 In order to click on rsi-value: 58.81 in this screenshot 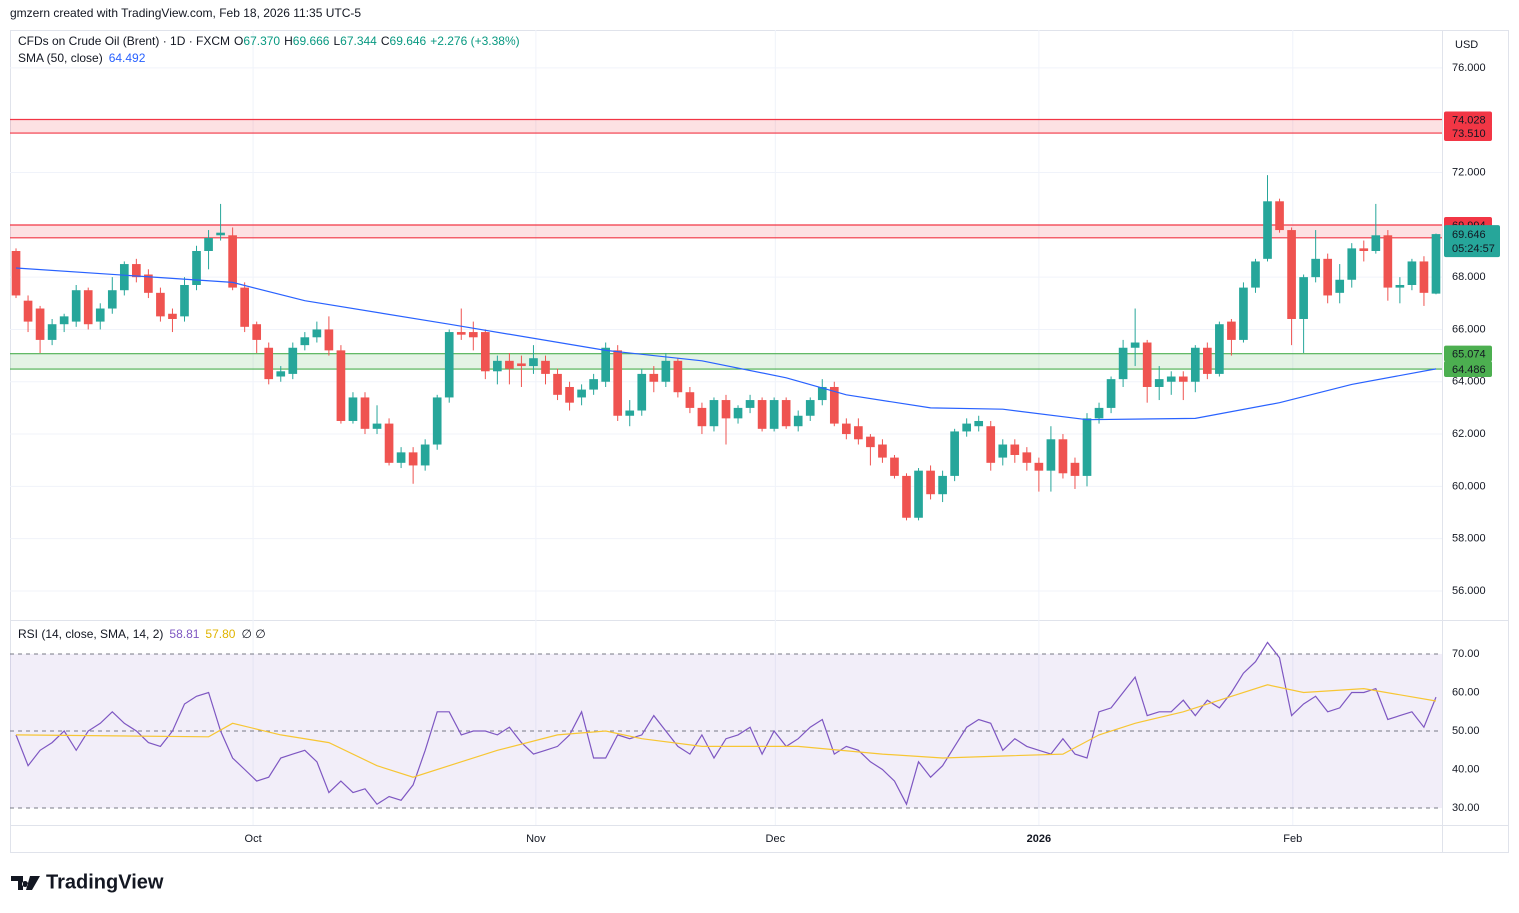, I will do `click(184, 634)`.